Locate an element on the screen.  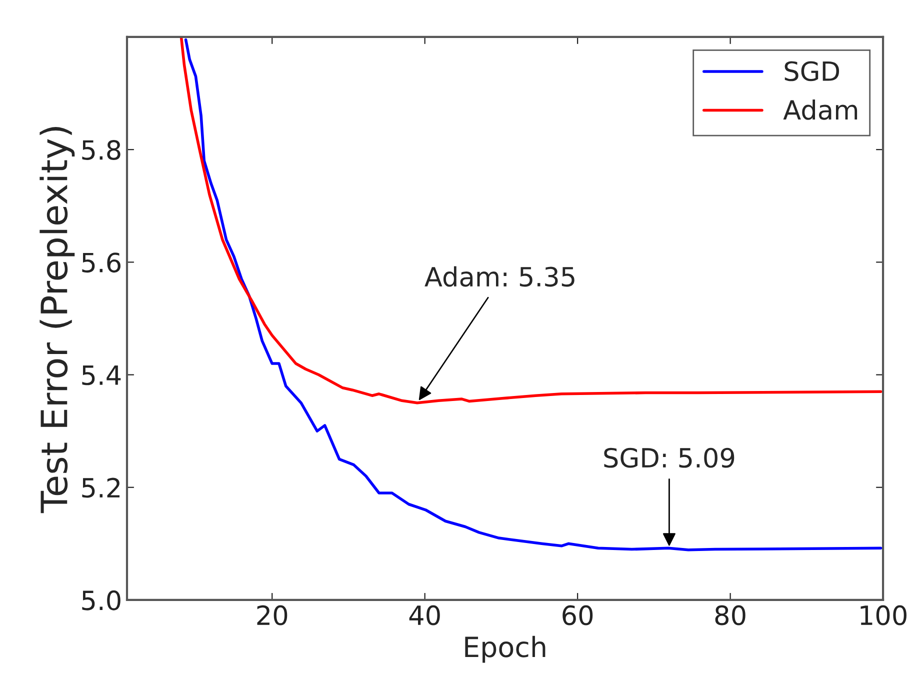
annotation: SGD: 5.09 is located at coordinates (669, 458).